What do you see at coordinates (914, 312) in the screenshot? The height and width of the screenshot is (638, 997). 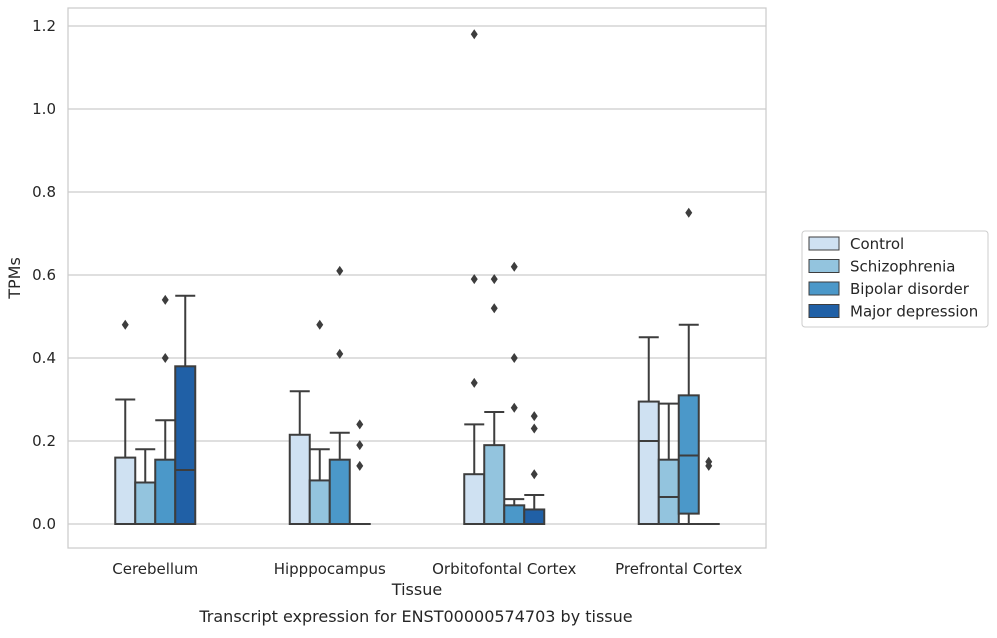 I see `legend-label: Major depression` at bounding box center [914, 312].